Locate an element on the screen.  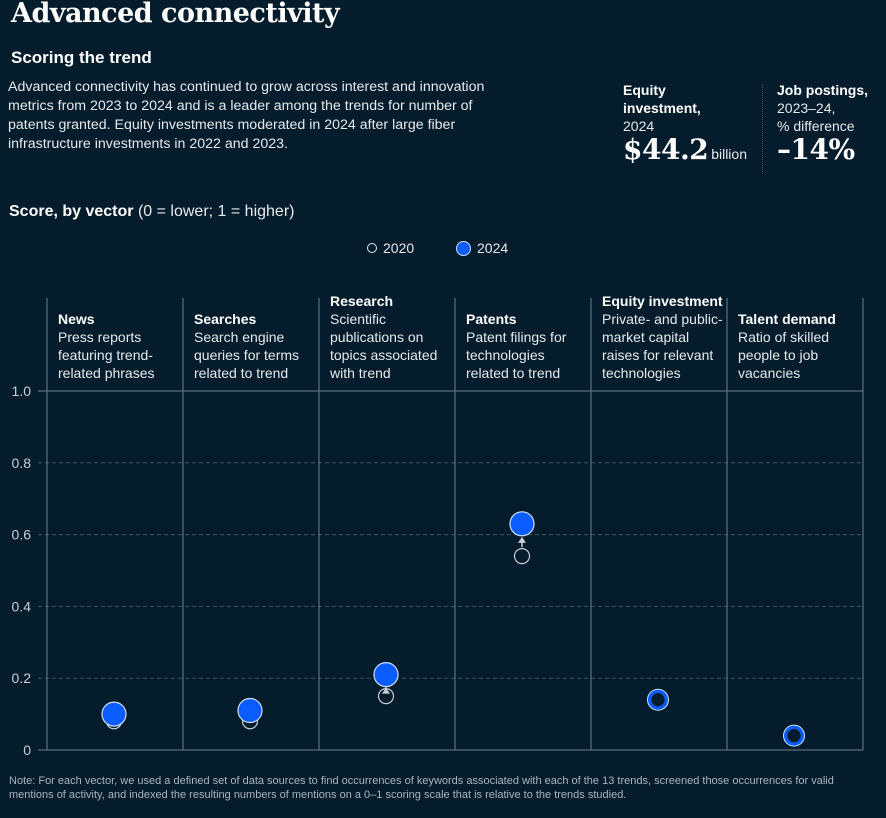
column-description-line: Press reports is located at coordinates (100, 337).